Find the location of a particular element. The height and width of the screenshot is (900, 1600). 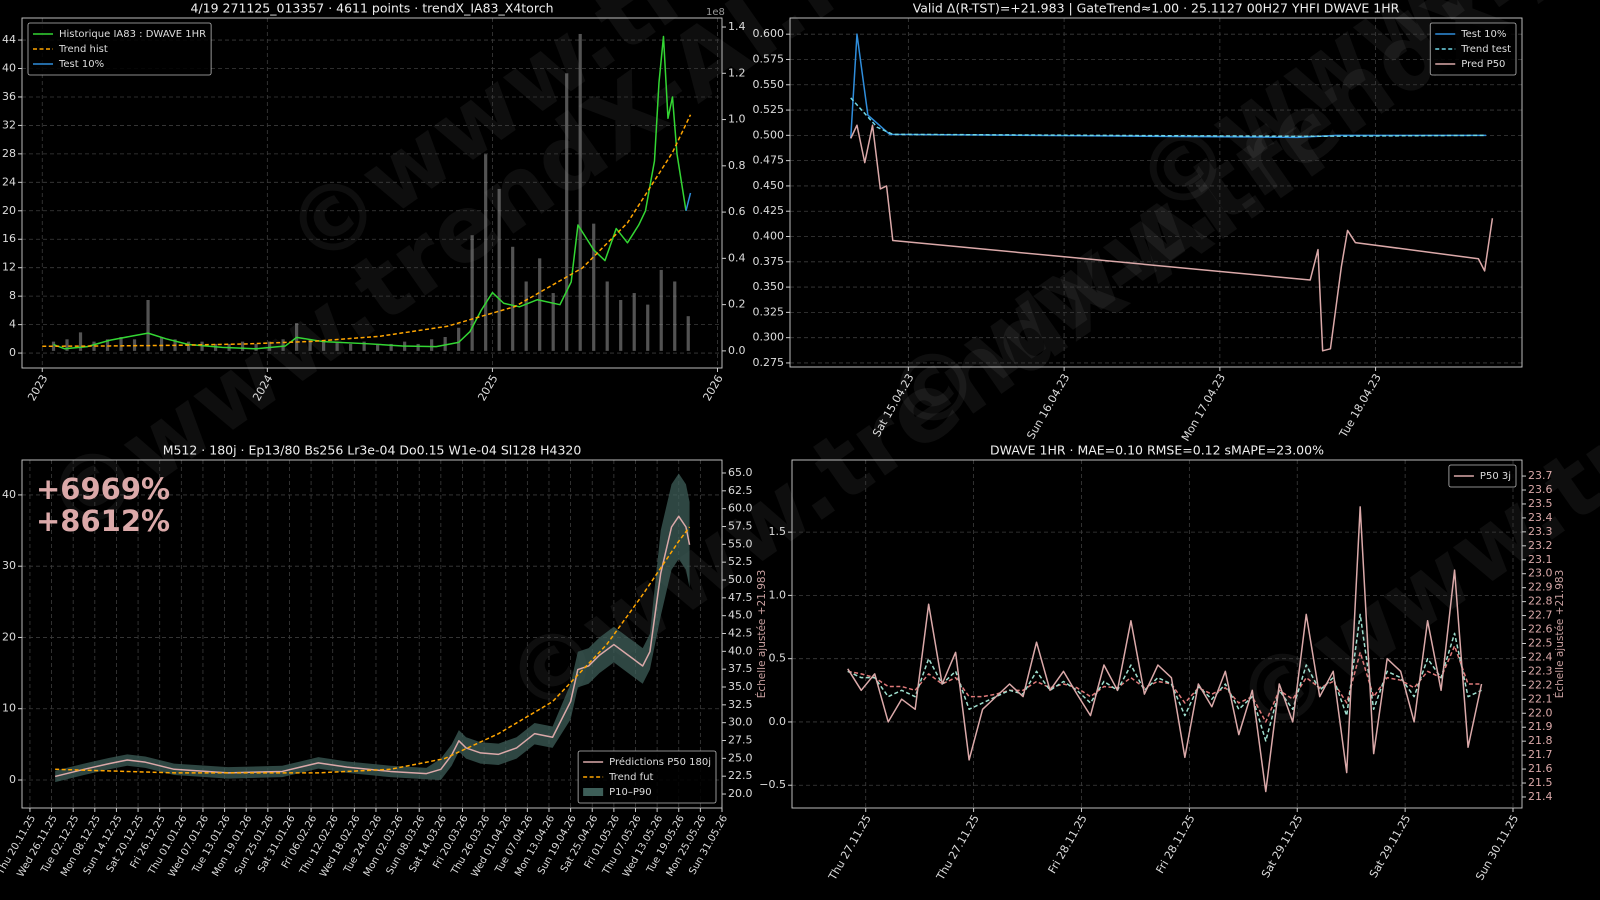

y2-tick-label: 23.7 is located at coordinates (1540, 475).